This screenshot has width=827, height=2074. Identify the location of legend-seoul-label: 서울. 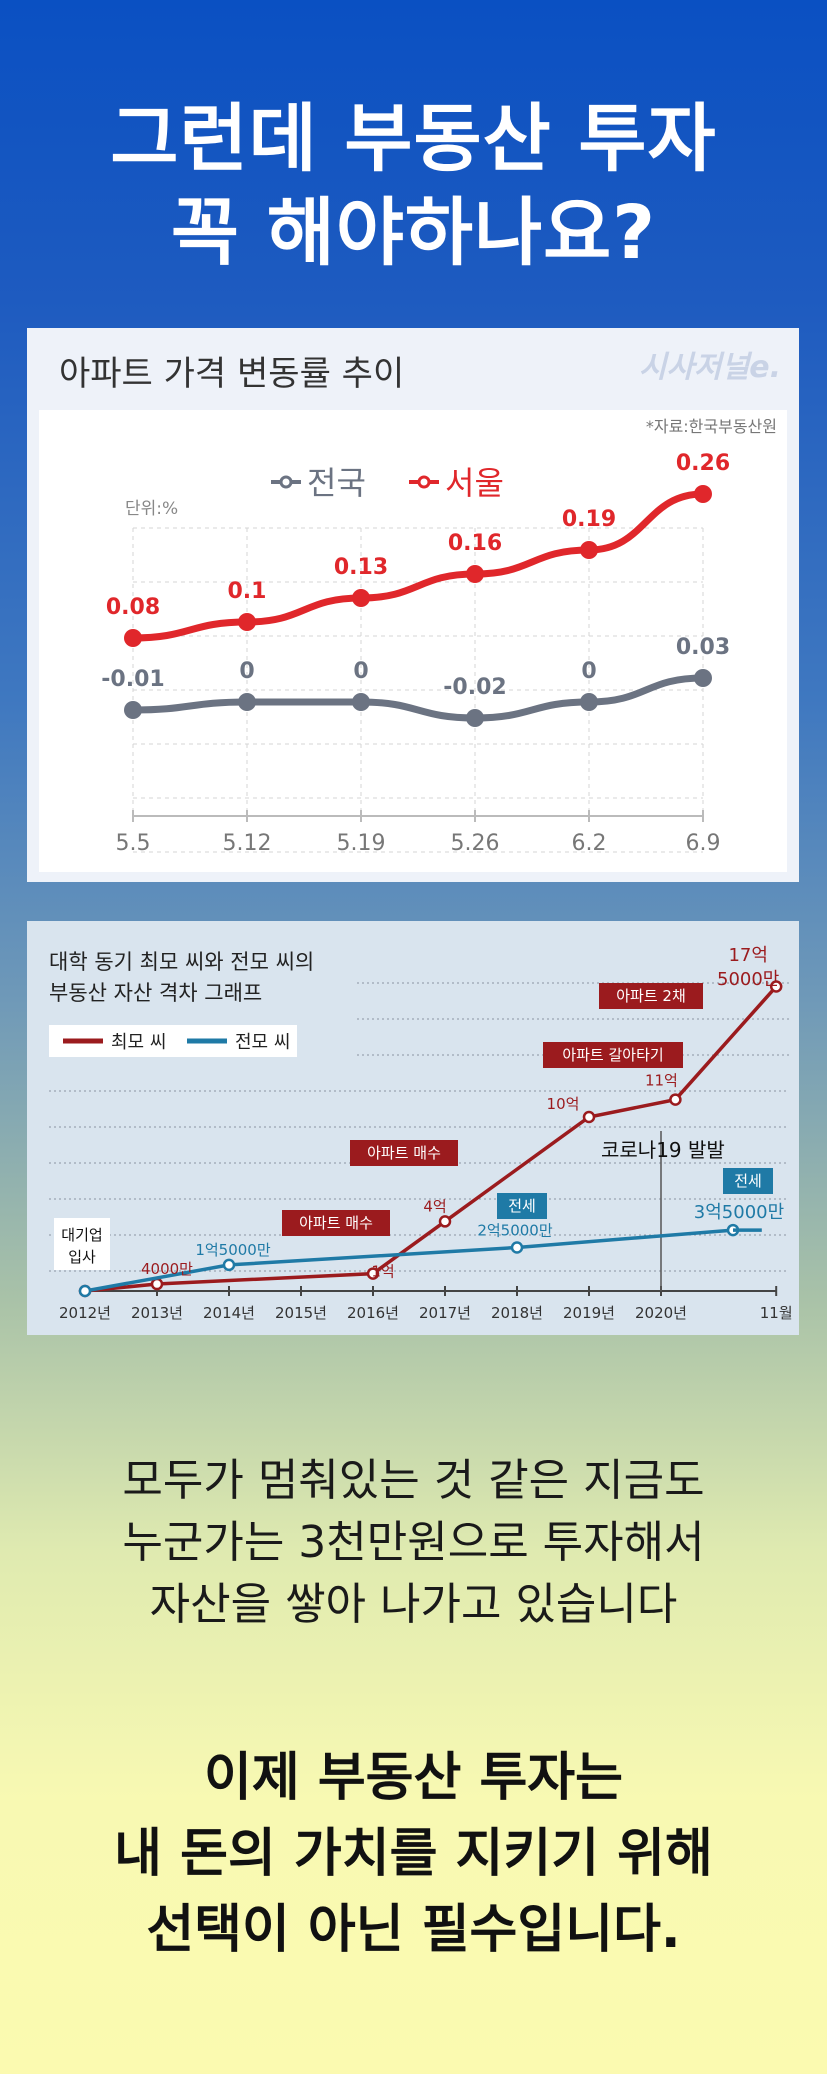
(474, 483).